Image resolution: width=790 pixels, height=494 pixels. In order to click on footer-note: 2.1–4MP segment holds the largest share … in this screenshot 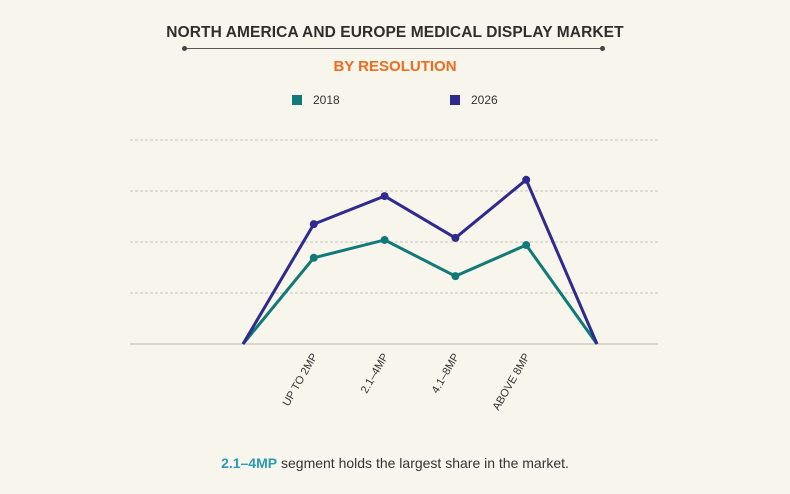, I will do `click(395, 463)`.